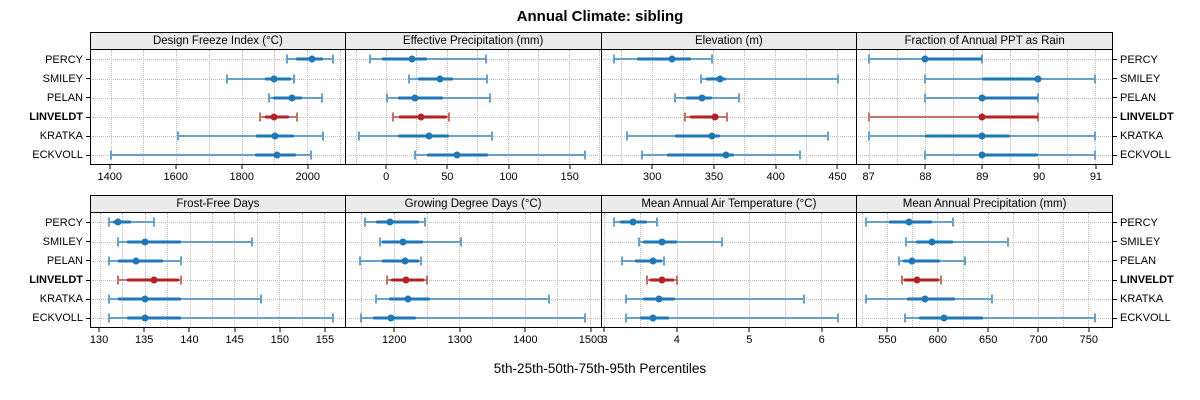 The height and width of the screenshot is (400, 1200). I want to click on station-labels-left: PERCY SMILEY PELAN LINVELDT KRATKA ECKVOLL, so click(45, 107).